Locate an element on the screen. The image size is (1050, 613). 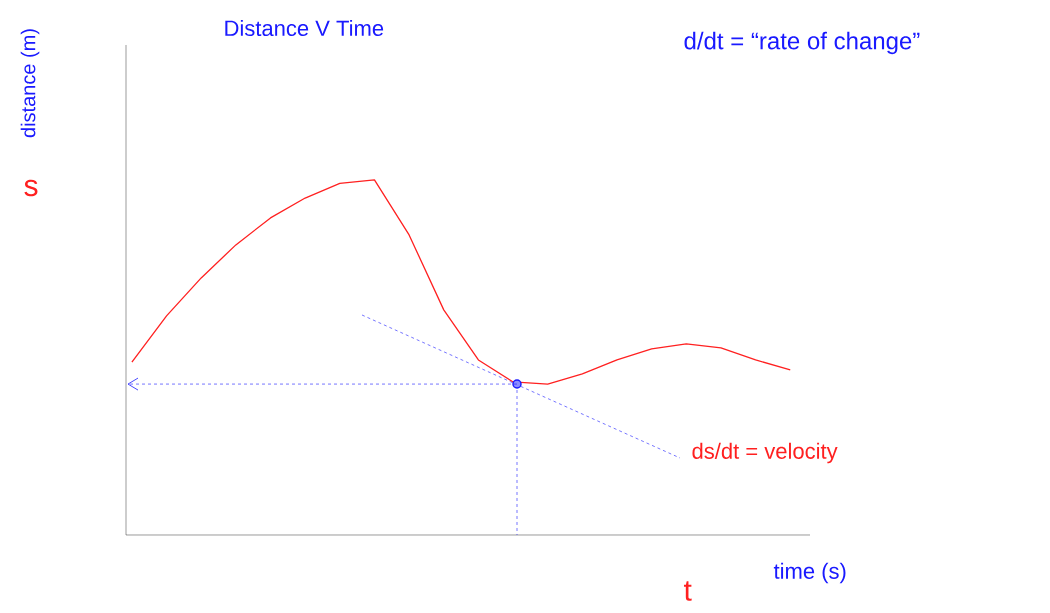
annotation: ds/dt = velocity is located at coordinates (765, 453).